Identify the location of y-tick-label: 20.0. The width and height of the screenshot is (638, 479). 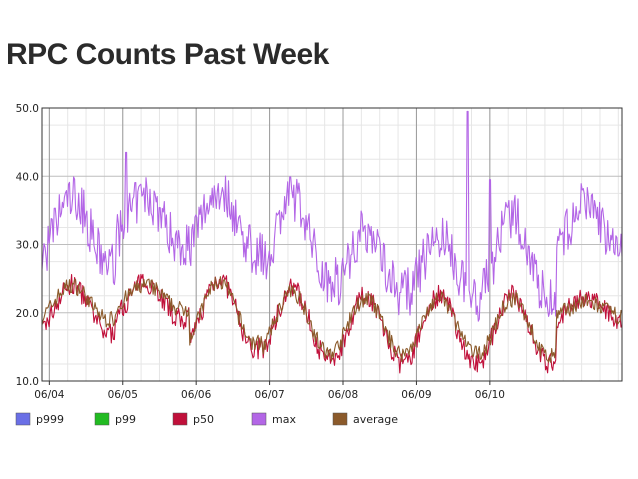
(27, 314).